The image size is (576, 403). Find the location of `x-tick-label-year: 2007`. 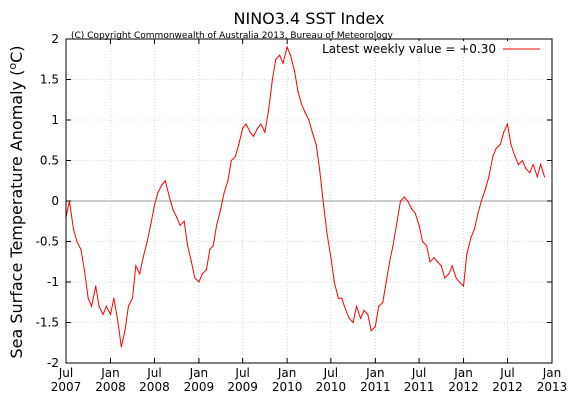

x-tick-label-year: 2007 is located at coordinates (66, 387).